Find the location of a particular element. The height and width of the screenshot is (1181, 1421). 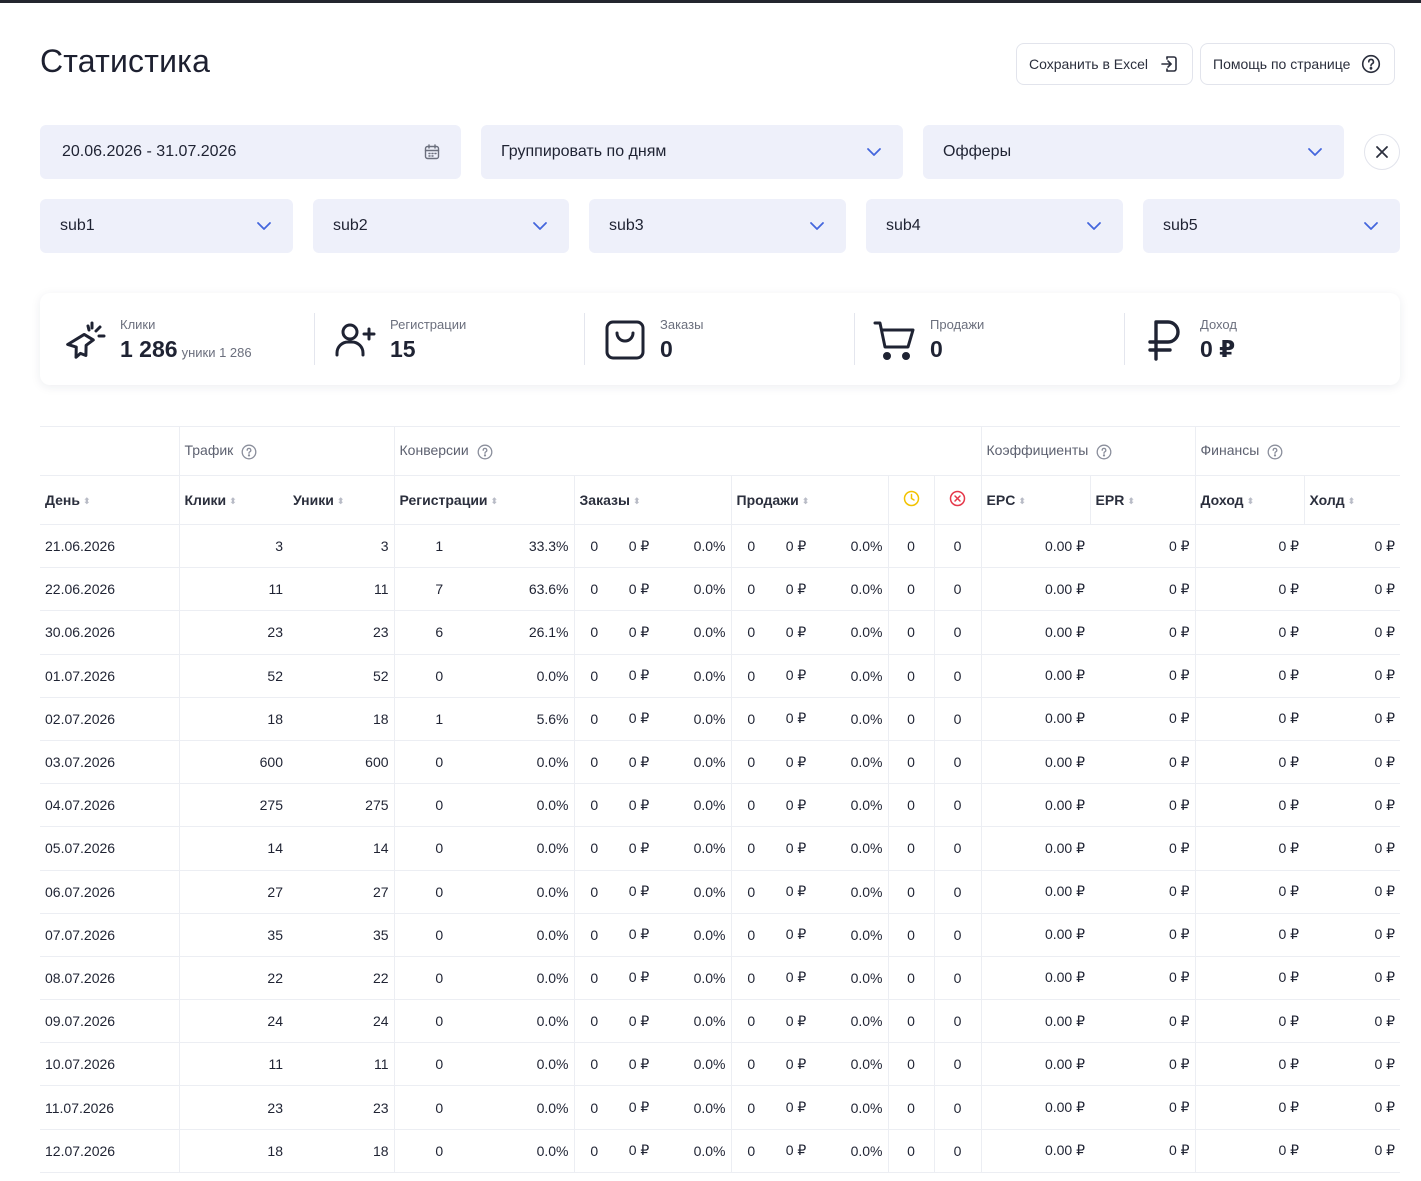

cell-clicks: 35 is located at coordinates (233, 935).